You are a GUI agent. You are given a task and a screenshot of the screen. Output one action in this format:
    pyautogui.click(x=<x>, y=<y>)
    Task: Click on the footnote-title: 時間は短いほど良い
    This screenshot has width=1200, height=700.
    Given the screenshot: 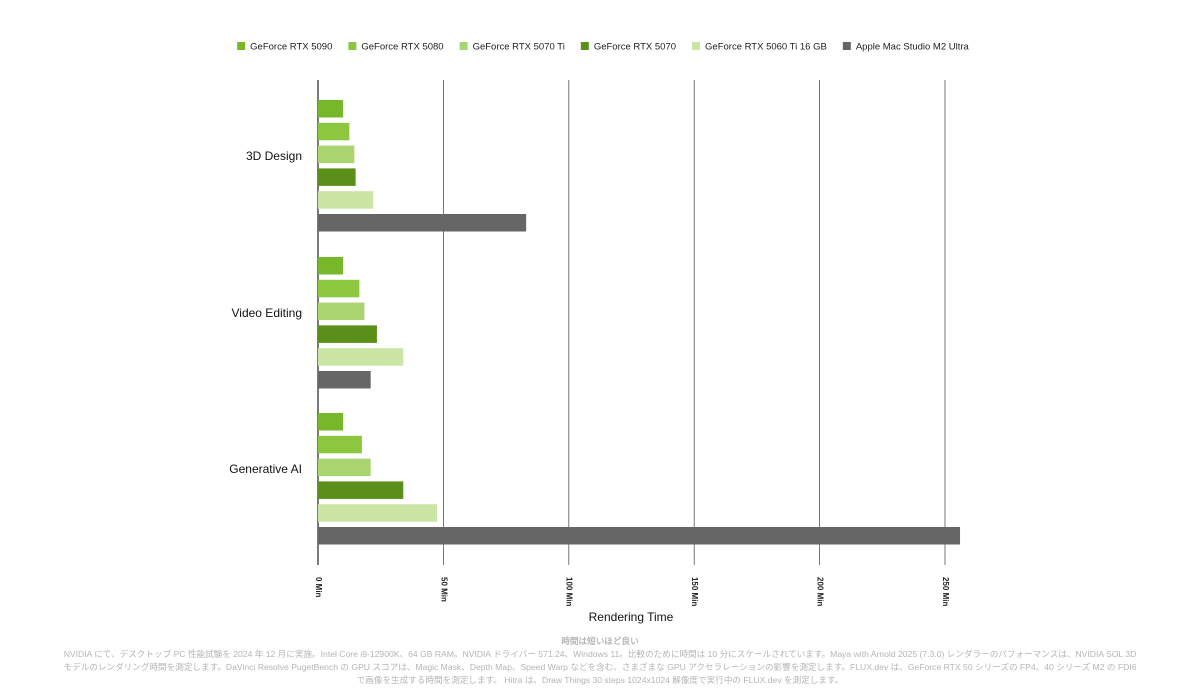 What is the action you would take?
    pyautogui.click(x=600, y=641)
    